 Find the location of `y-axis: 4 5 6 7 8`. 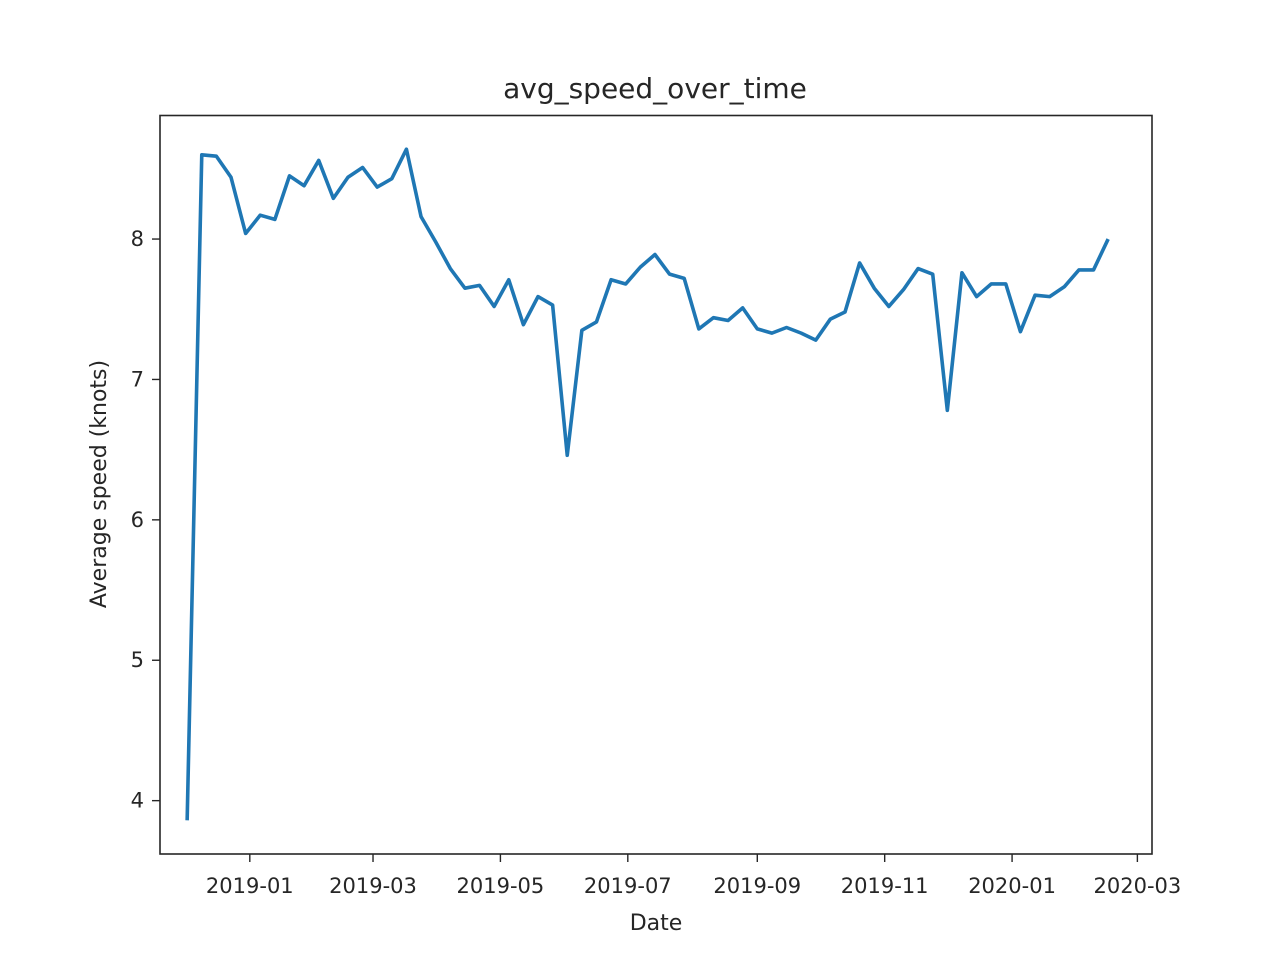

y-axis: 4 5 6 7 8 is located at coordinates (145, 520).